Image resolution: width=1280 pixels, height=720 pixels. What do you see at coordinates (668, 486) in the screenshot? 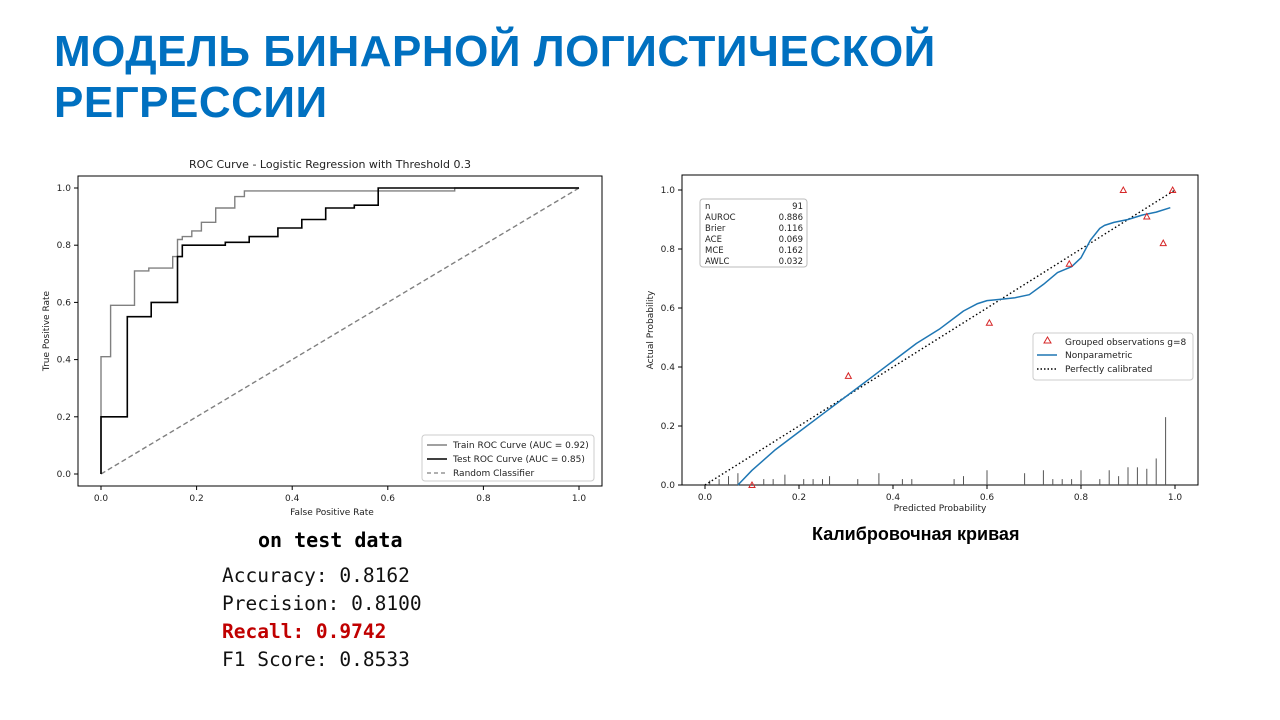
I see `cal-ytick-label: 0.0` at bounding box center [668, 486].